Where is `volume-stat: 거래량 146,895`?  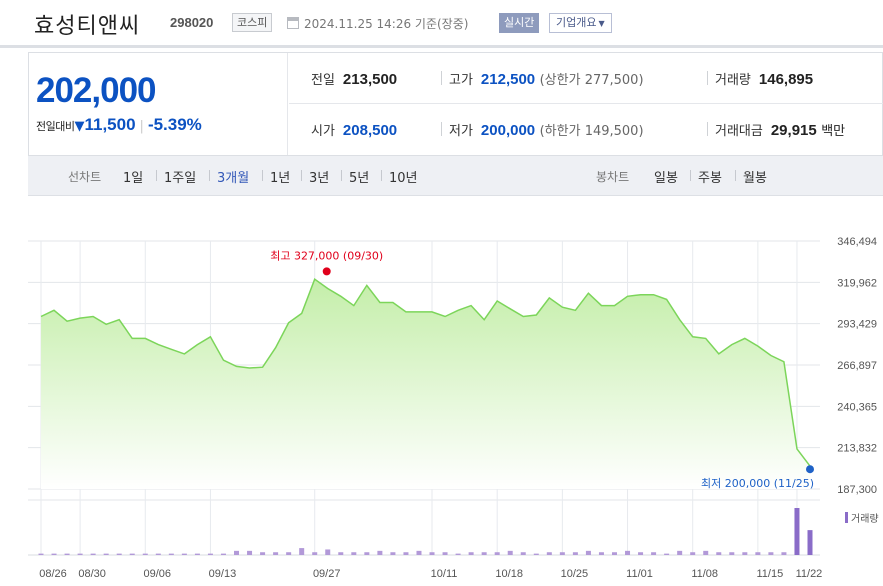 volume-stat: 거래량 146,895 is located at coordinates (760, 78).